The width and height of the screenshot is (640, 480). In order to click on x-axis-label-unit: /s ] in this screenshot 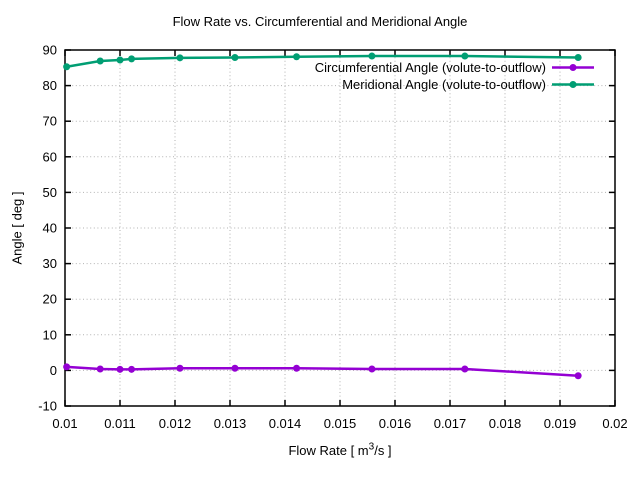, I will do `click(383, 450)`.